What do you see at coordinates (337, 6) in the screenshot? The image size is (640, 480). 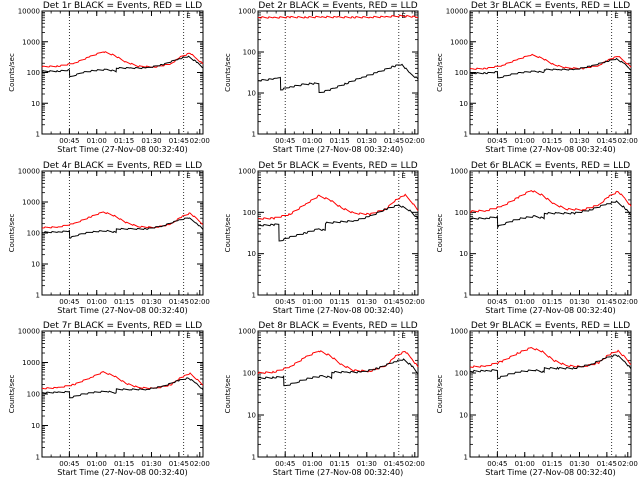 I see `plot-title: Det 2r BLACK = Events, RED = LLD` at bounding box center [337, 6].